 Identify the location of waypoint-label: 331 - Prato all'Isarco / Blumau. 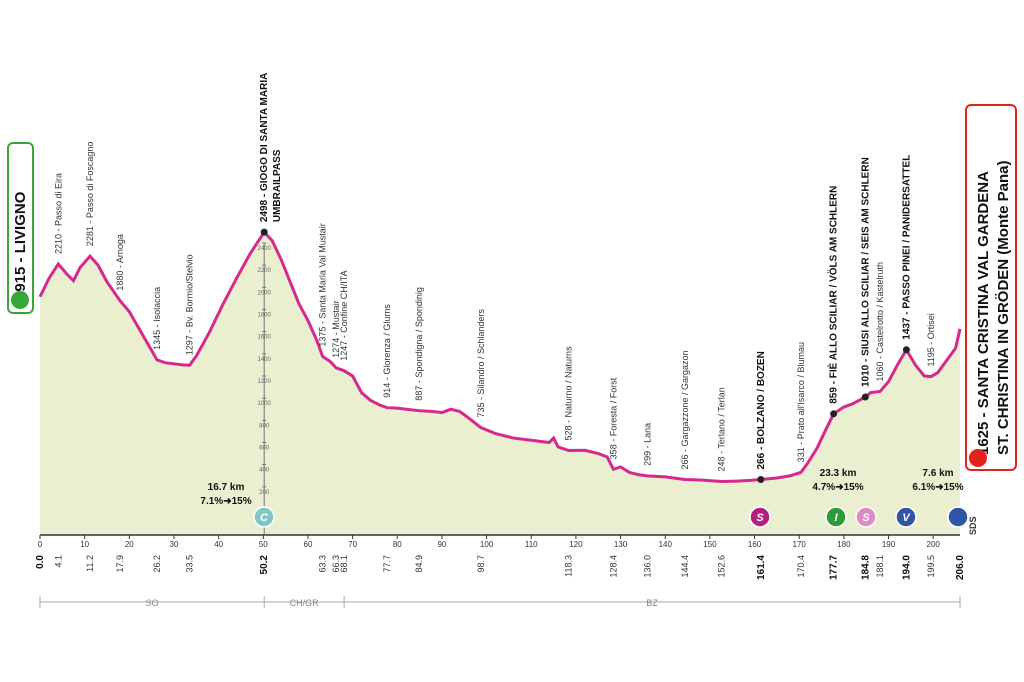
(801, 402).